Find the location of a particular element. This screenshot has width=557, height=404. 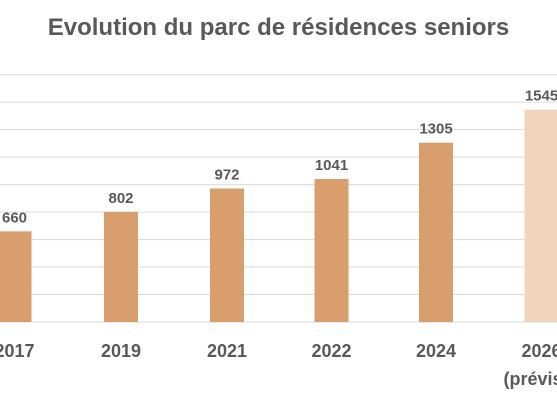

x-tick-label-2022: 2022 is located at coordinates (331, 351).